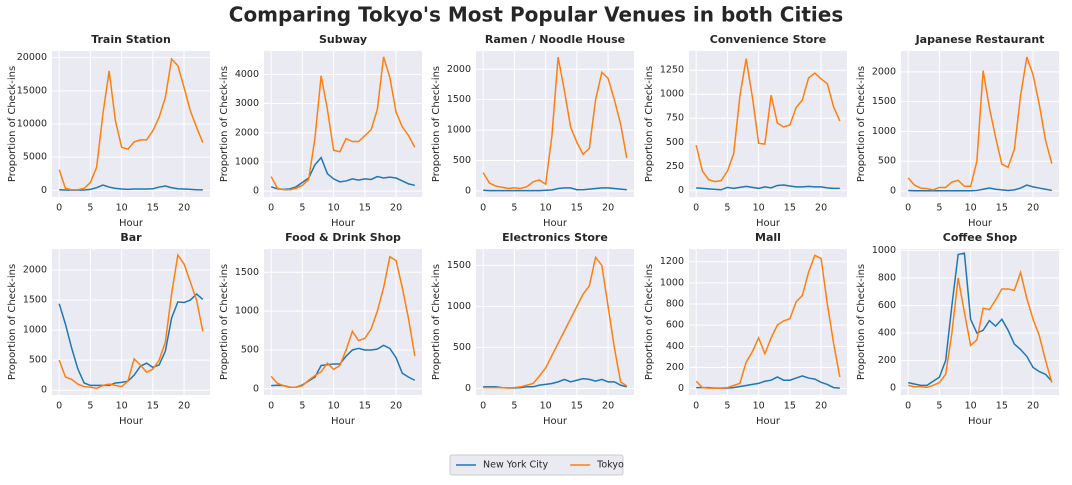 This screenshot has height=485, width=1072. What do you see at coordinates (887, 333) in the screenshot?
I see `y-tick-label: 400` at bounding box center [887, 333].